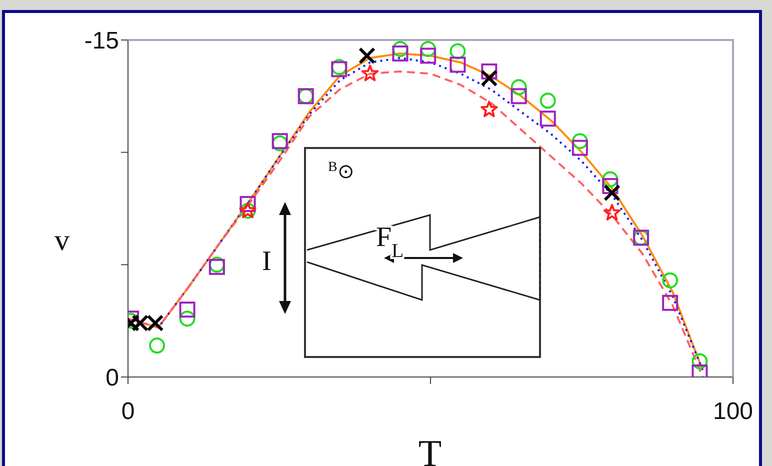 The width and height of the screenshot is (772, 466). What do you see at coordinates (341, 171) in the screenshot?
I see `annotation: $^{B}$⊙` at bounding box center [341, 171].